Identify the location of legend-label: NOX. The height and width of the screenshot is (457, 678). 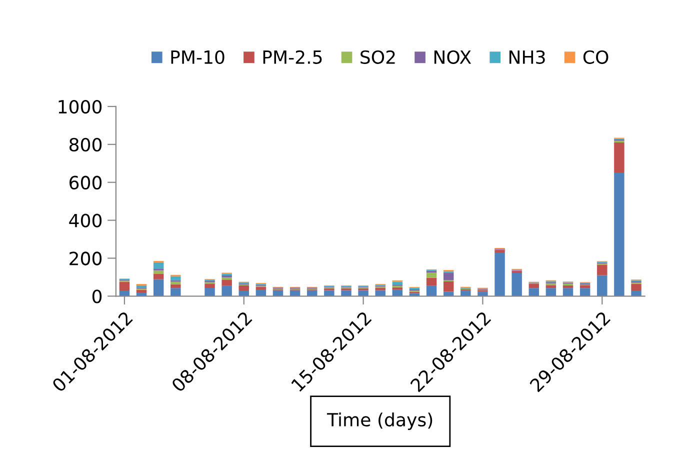
(453, 57).